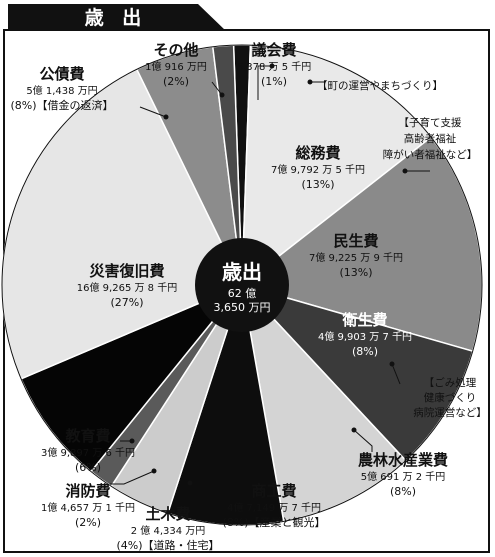 This screenshot has width=495, height=557. I want to click on slice-percent-4: (8%), so click(365, 351).